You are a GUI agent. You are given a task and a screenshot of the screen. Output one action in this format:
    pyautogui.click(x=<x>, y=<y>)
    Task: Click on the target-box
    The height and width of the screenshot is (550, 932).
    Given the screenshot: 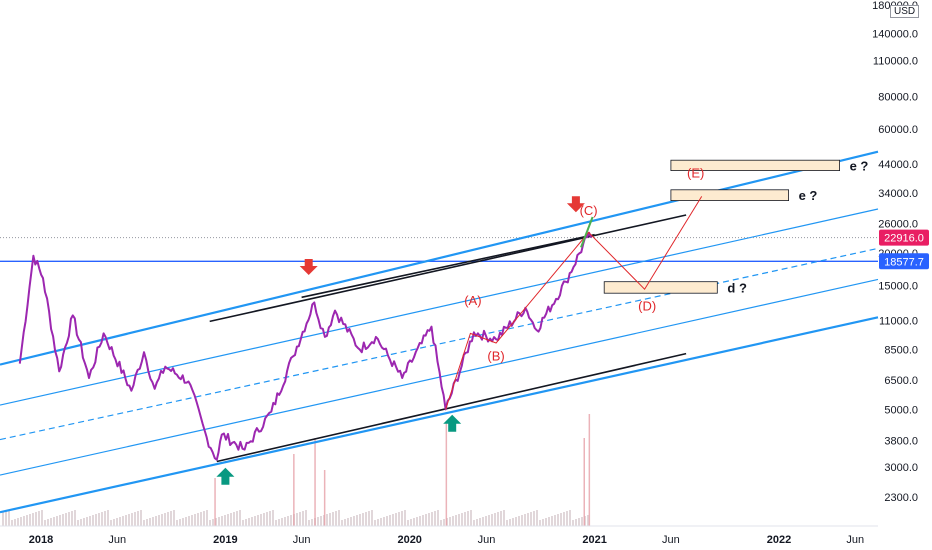 What is the action you would take?
    pyautogui.click(x=755, y=165)
    